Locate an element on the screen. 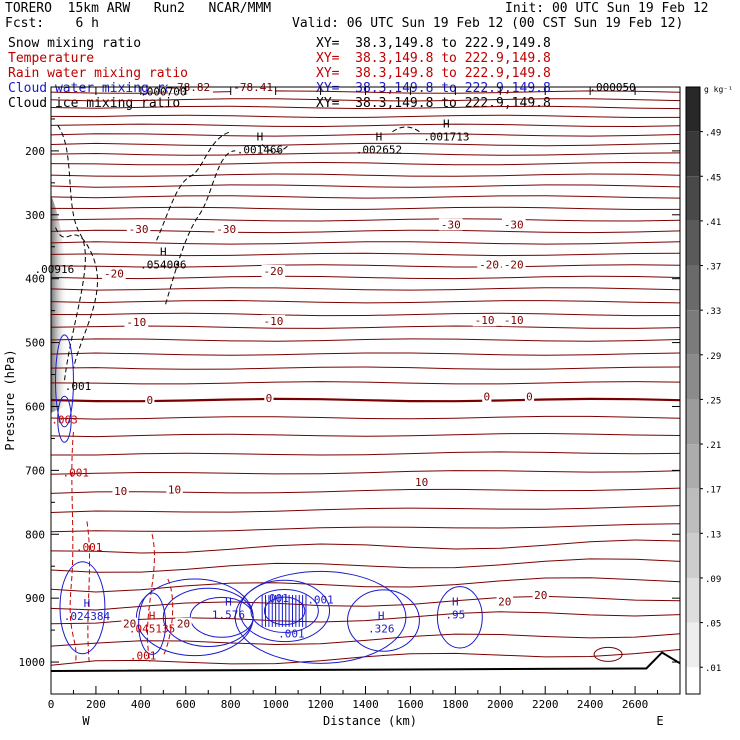 This screenshot has width=740, height=740. x-tick-label: 2200 is located at coordinates (545, 704).